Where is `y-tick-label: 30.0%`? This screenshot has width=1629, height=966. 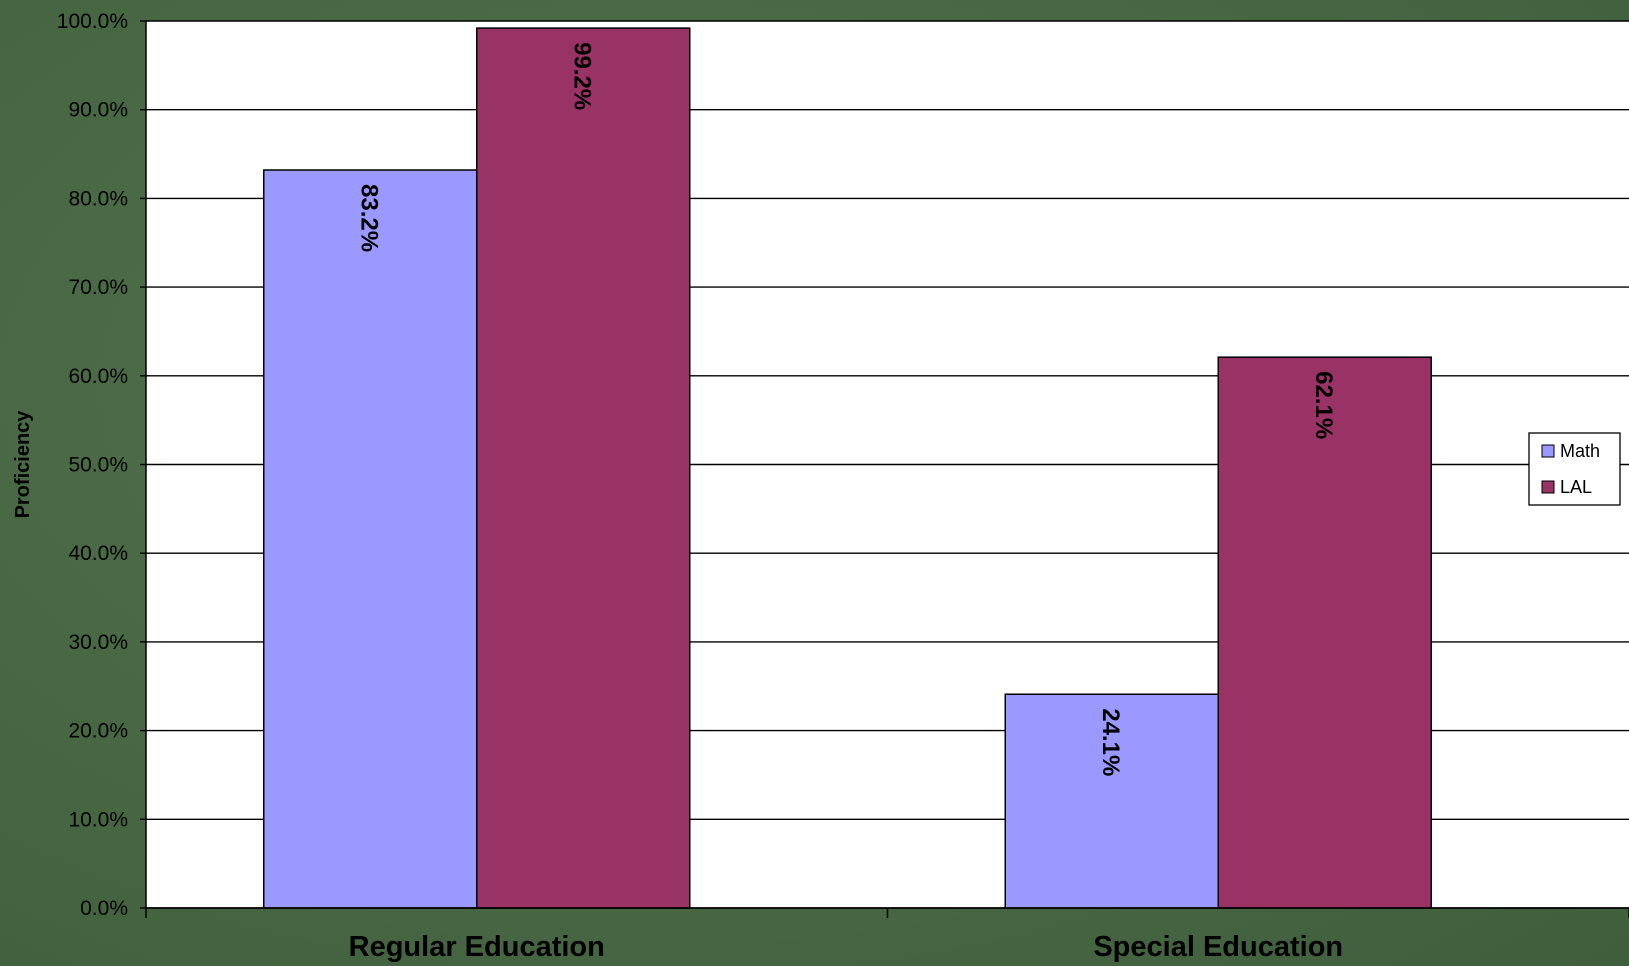 y-tick-label: 30.0% is located at coordinates (98, 642).